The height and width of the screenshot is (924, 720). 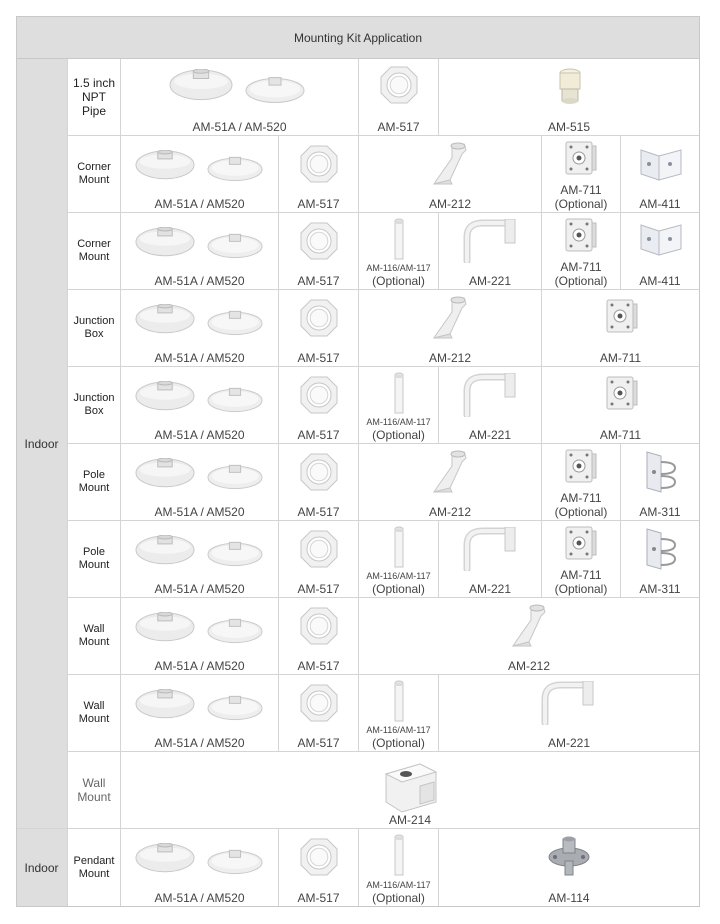 I want to click on row-label-text: Pole Mount, so click(x=94, y=481).